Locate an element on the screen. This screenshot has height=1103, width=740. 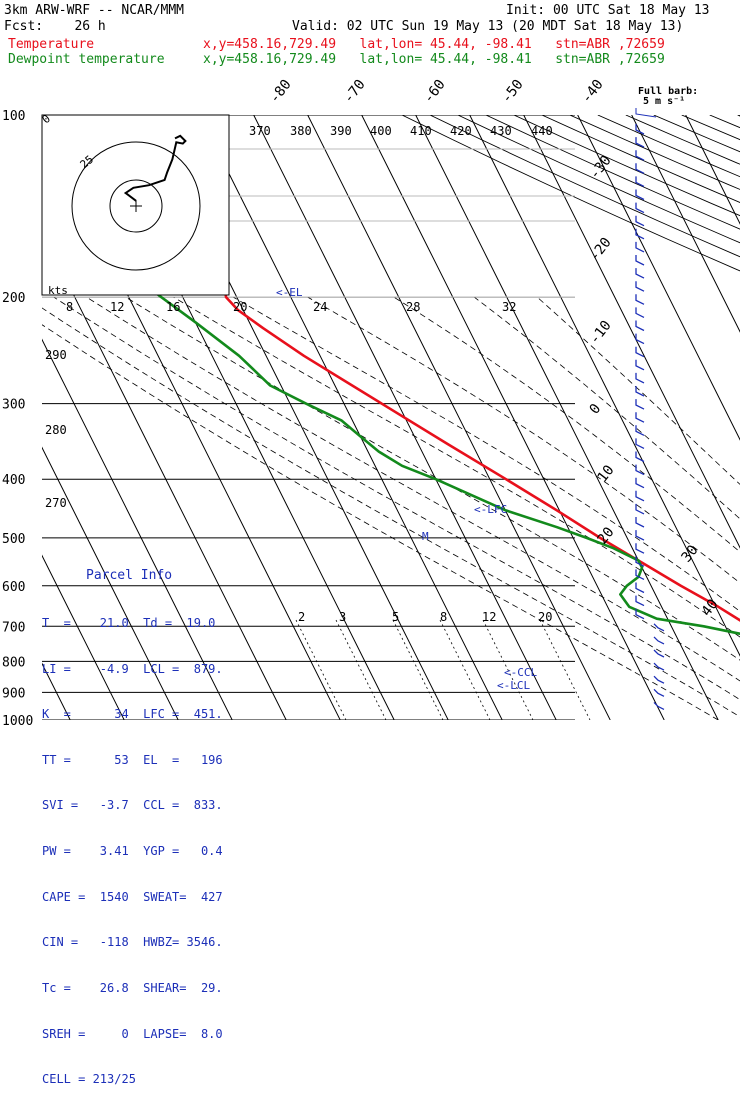
isotherm-label: 40 is located at coordinates (710, 607).